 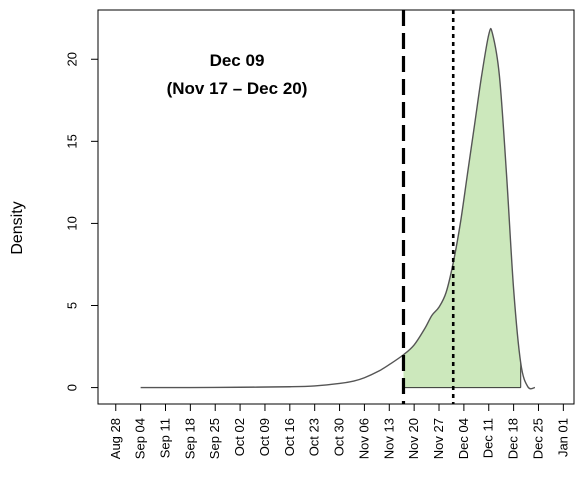 What do you see at coordinates (388, 438) in the screenshot?
I see `x-tick-label-nov-13: Nov 13` at bounding box center [388, 438].